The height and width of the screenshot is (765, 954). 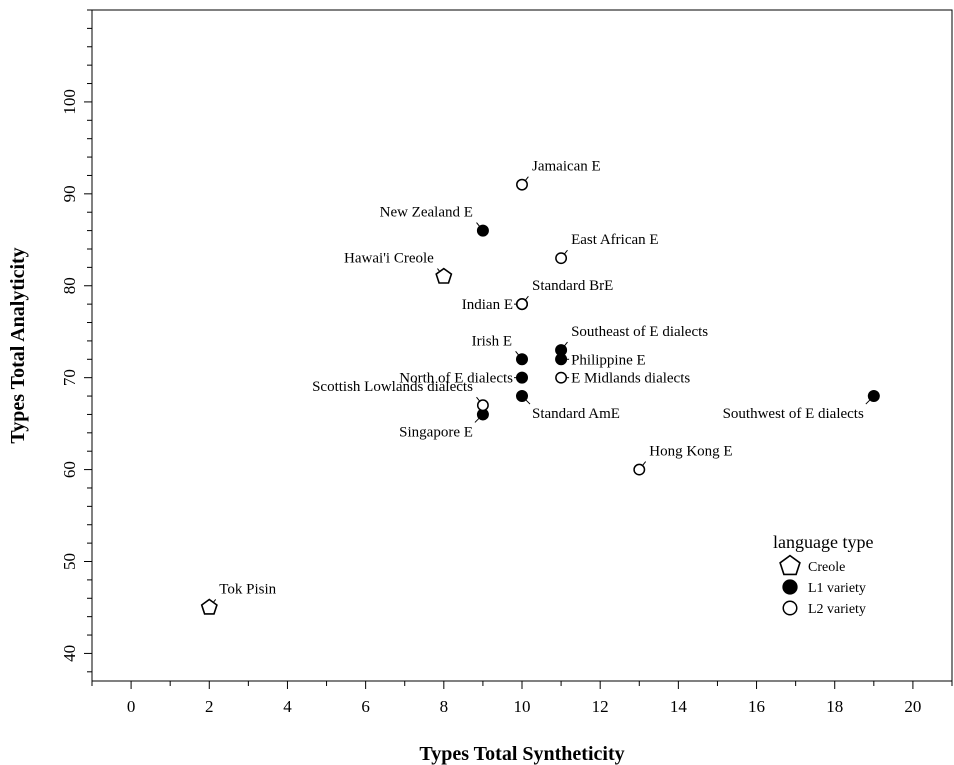 I want to click on x-tick-label: 18, so click(x=834, y=706).